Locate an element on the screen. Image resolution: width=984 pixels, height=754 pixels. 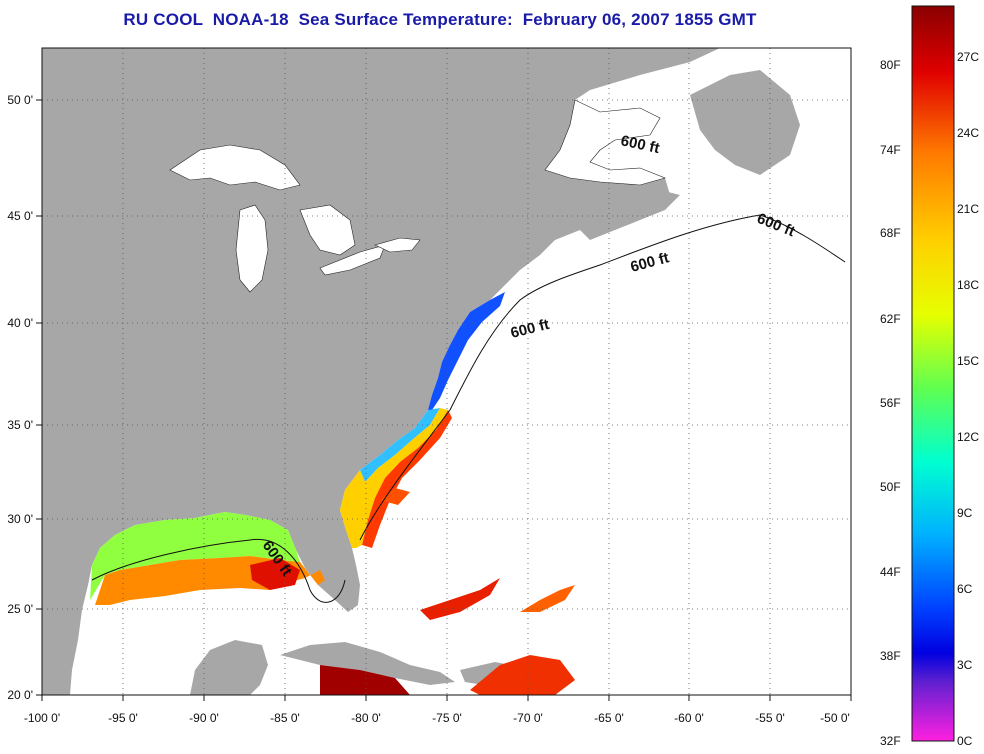
lon-label: -85 0' is located at coordinates (285, 718).